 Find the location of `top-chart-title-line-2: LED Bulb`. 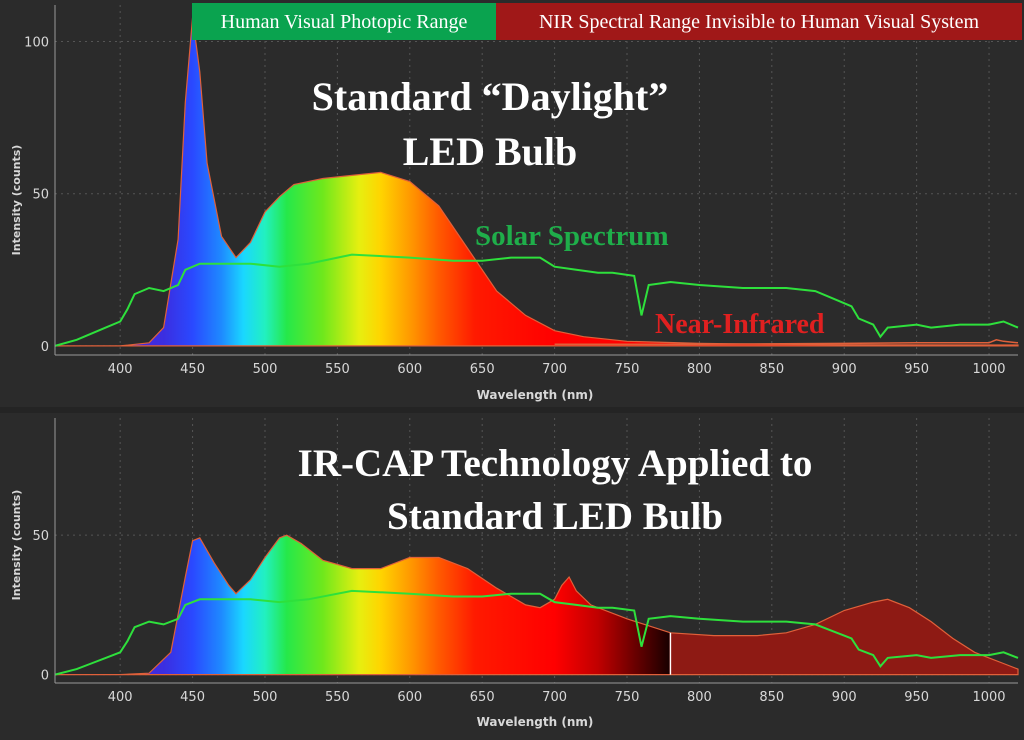

top-chart-title-line-2: LED Bulb is located at coordinates (490, 151).